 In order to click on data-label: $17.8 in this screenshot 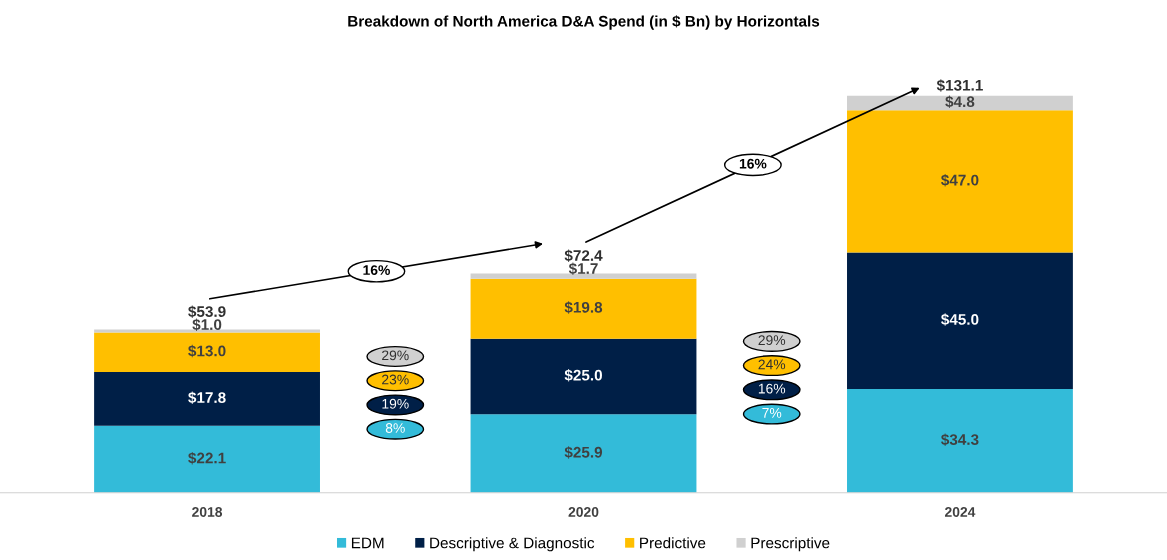, I will do `click(207, 397)`.